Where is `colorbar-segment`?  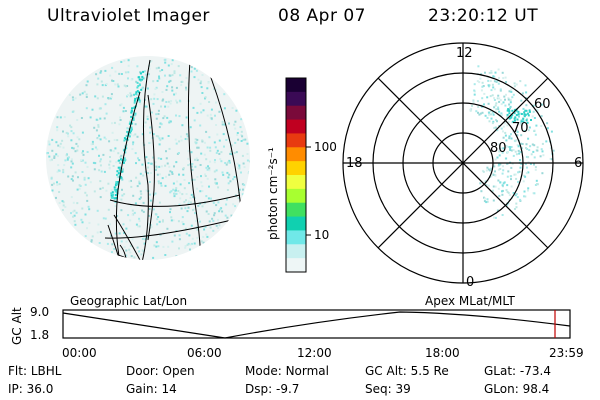 colorbar-segment is located at coordinates (296, 126).